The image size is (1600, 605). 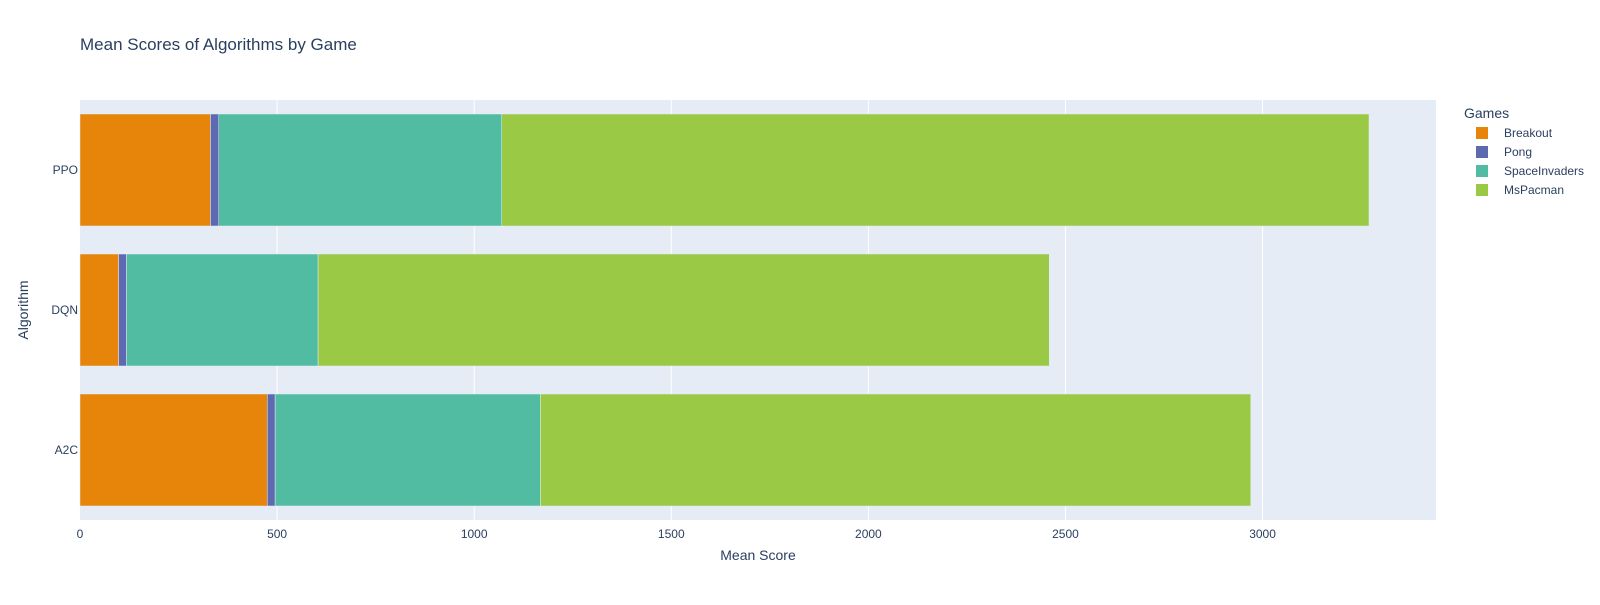 I want to click on x-tick-label: 1500, so click(x=671, y=534).